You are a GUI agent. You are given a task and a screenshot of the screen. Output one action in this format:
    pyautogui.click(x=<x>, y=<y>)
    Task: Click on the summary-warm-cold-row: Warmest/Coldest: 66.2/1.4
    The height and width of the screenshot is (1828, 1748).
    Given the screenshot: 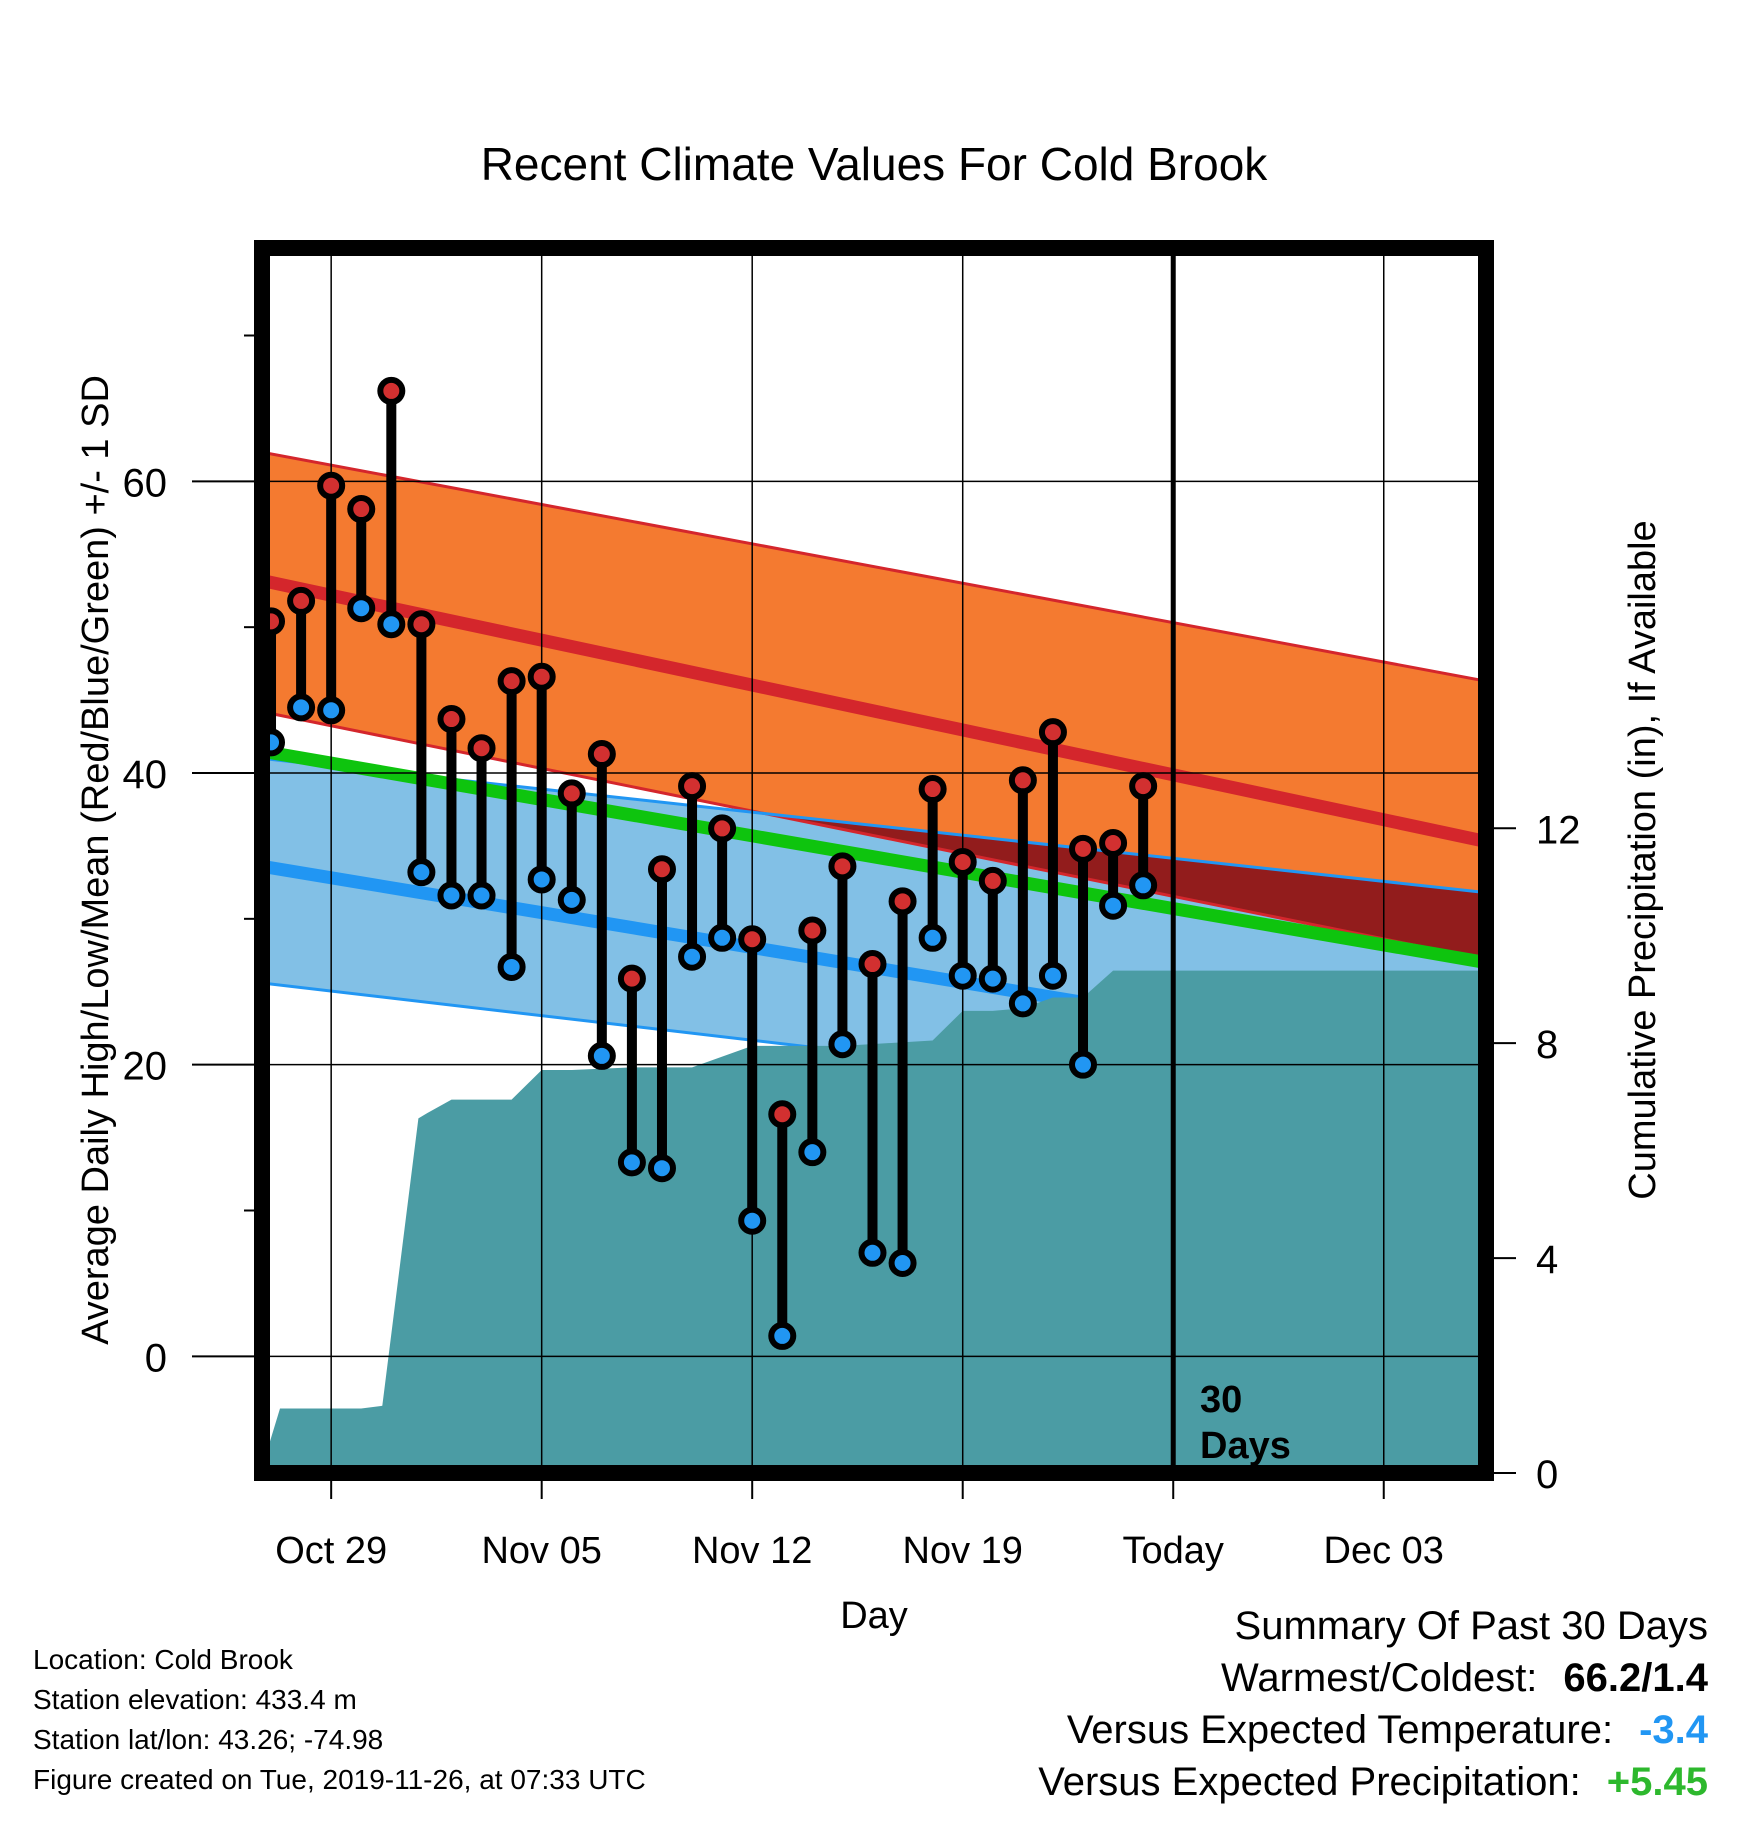 What is the action you would take?
    pyautogui.click(x=1373, y=1678)
    